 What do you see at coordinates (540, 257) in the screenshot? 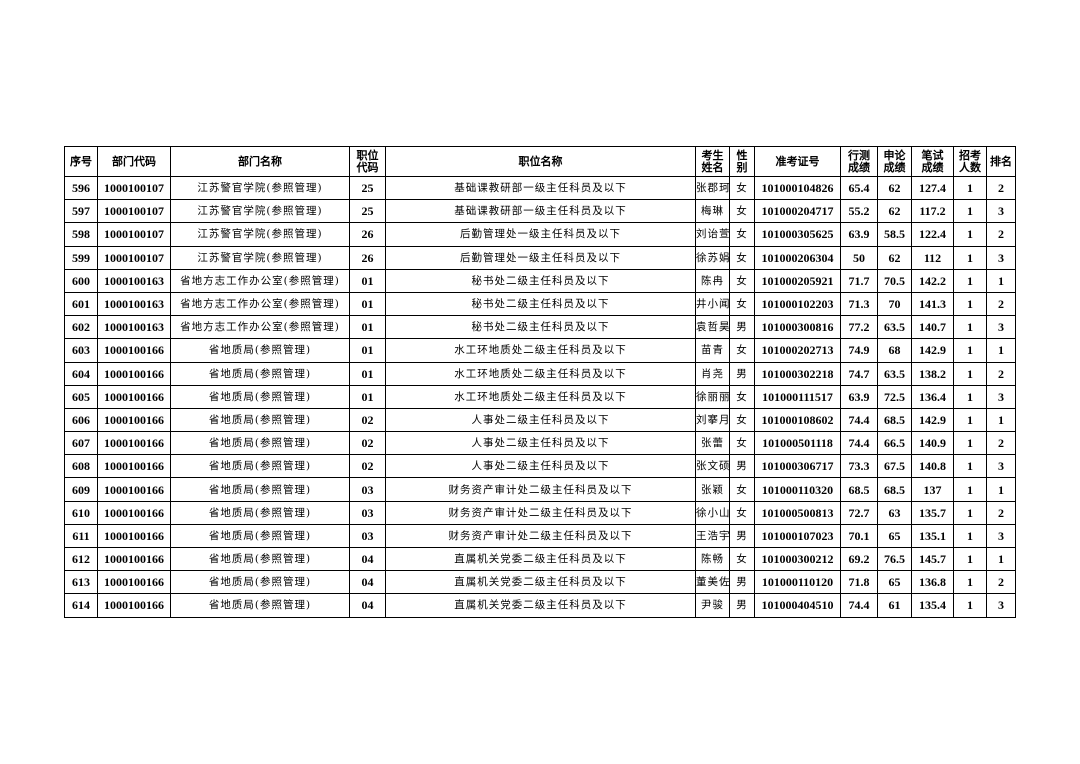
I see `cell-position-name: 后勤管理处一级主任科员及以下` at bounding box center [540, 257].